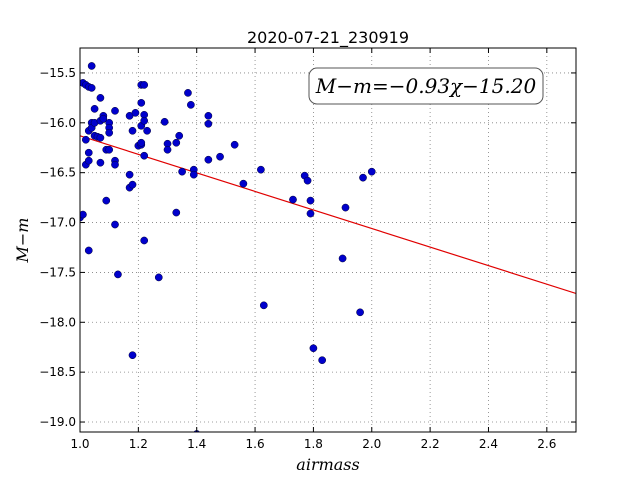  I want to click on annotation-box, so click(426, 86).